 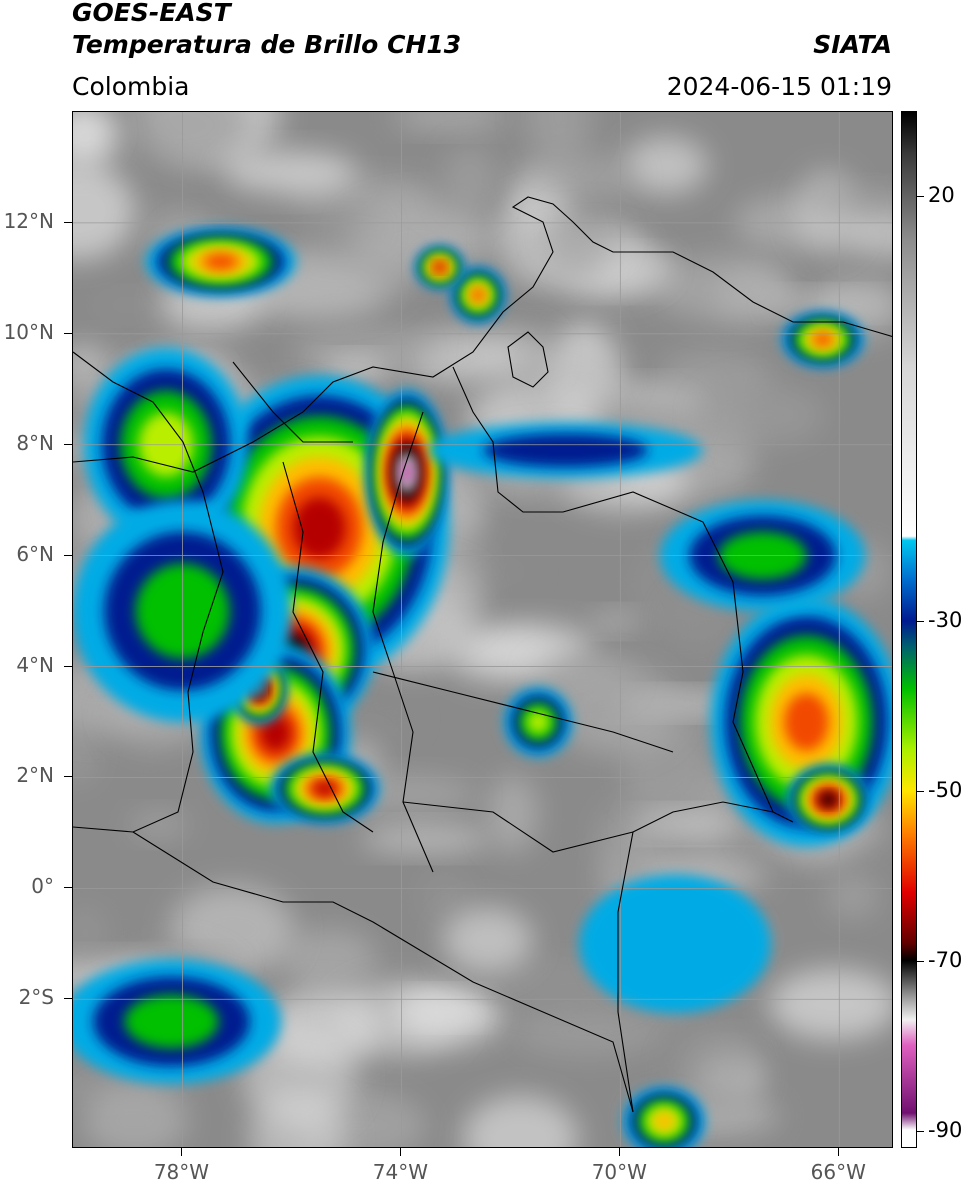 What do you see at coordinates (838, 1172) in the screenshot?
I see `longitude-label: 66°W` at bounding box center [838, 1172].